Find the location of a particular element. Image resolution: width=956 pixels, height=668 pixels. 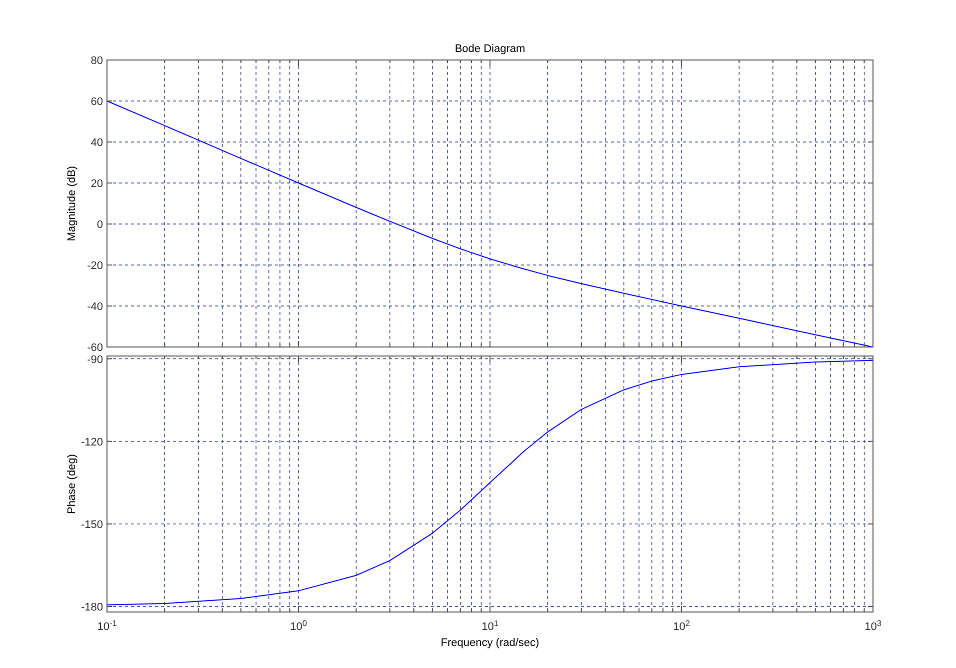

y-tick-label: 20 is located at coordinates (96, 184).